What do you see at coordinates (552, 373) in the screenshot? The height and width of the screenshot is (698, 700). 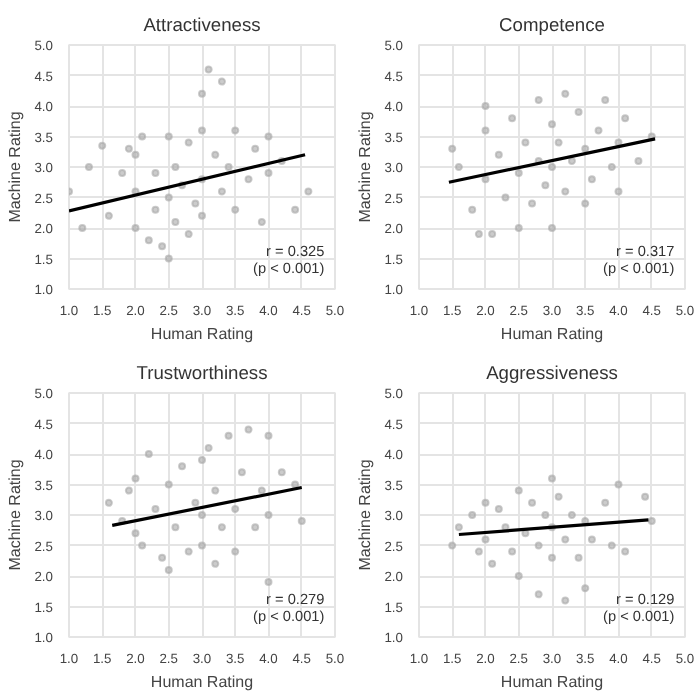 I see `chart-title: Aggressiveness` at bounding box center [552, 373].